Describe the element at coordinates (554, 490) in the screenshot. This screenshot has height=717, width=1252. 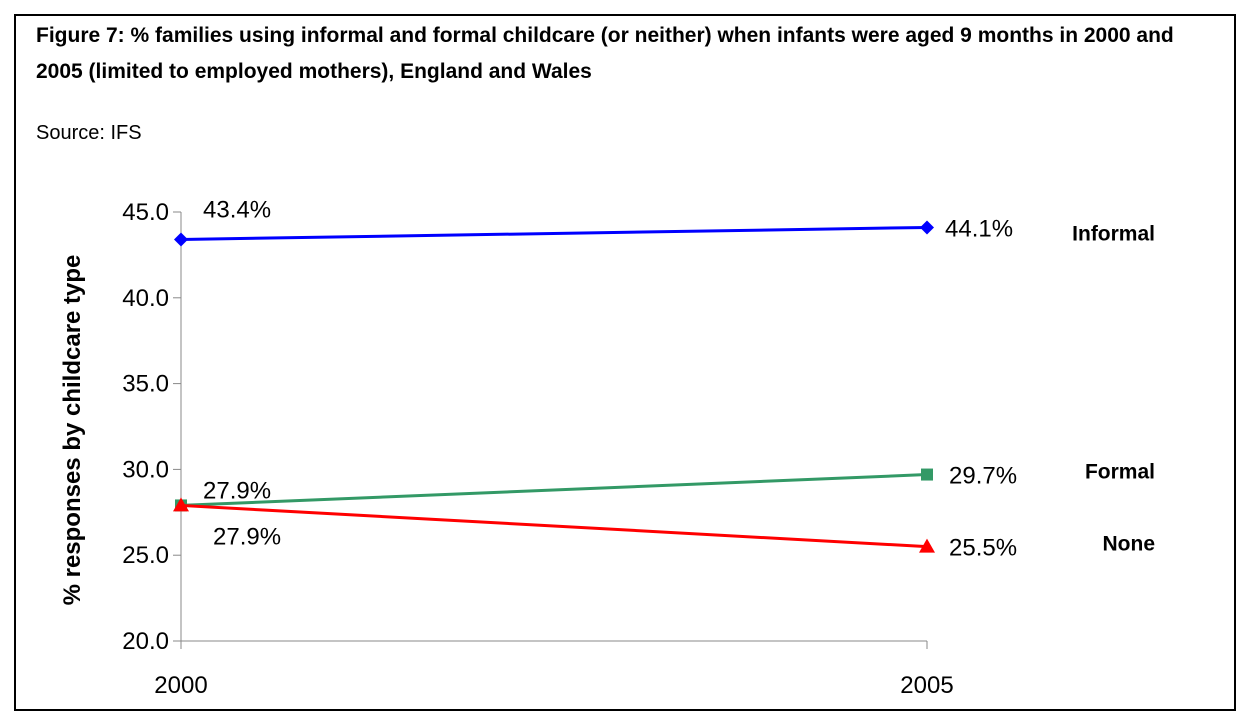
I see `series-line-formal` at that location.